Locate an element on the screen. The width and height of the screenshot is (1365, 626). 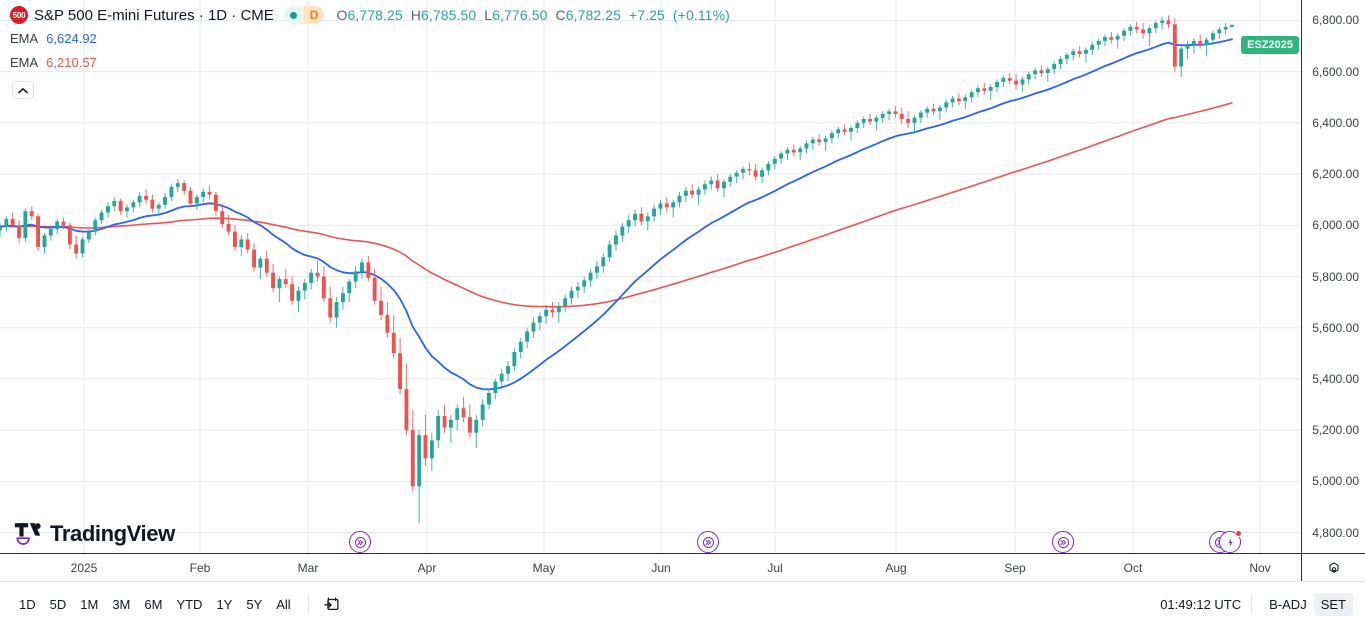
timeframe-ytd: YTD is located at coordinates (189, 604).